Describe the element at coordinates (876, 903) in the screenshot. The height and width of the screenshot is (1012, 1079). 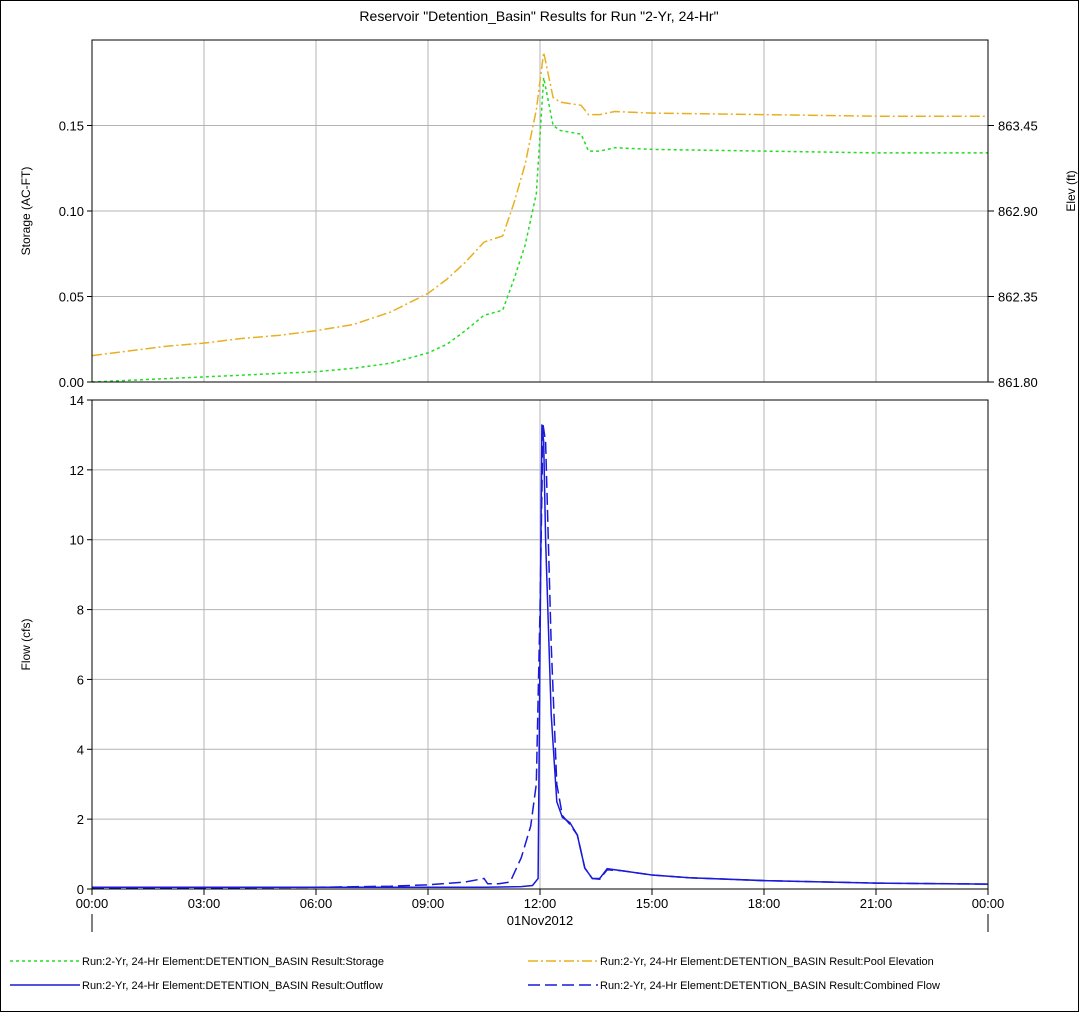
I see `x-tick-label: 21:00` at that location.